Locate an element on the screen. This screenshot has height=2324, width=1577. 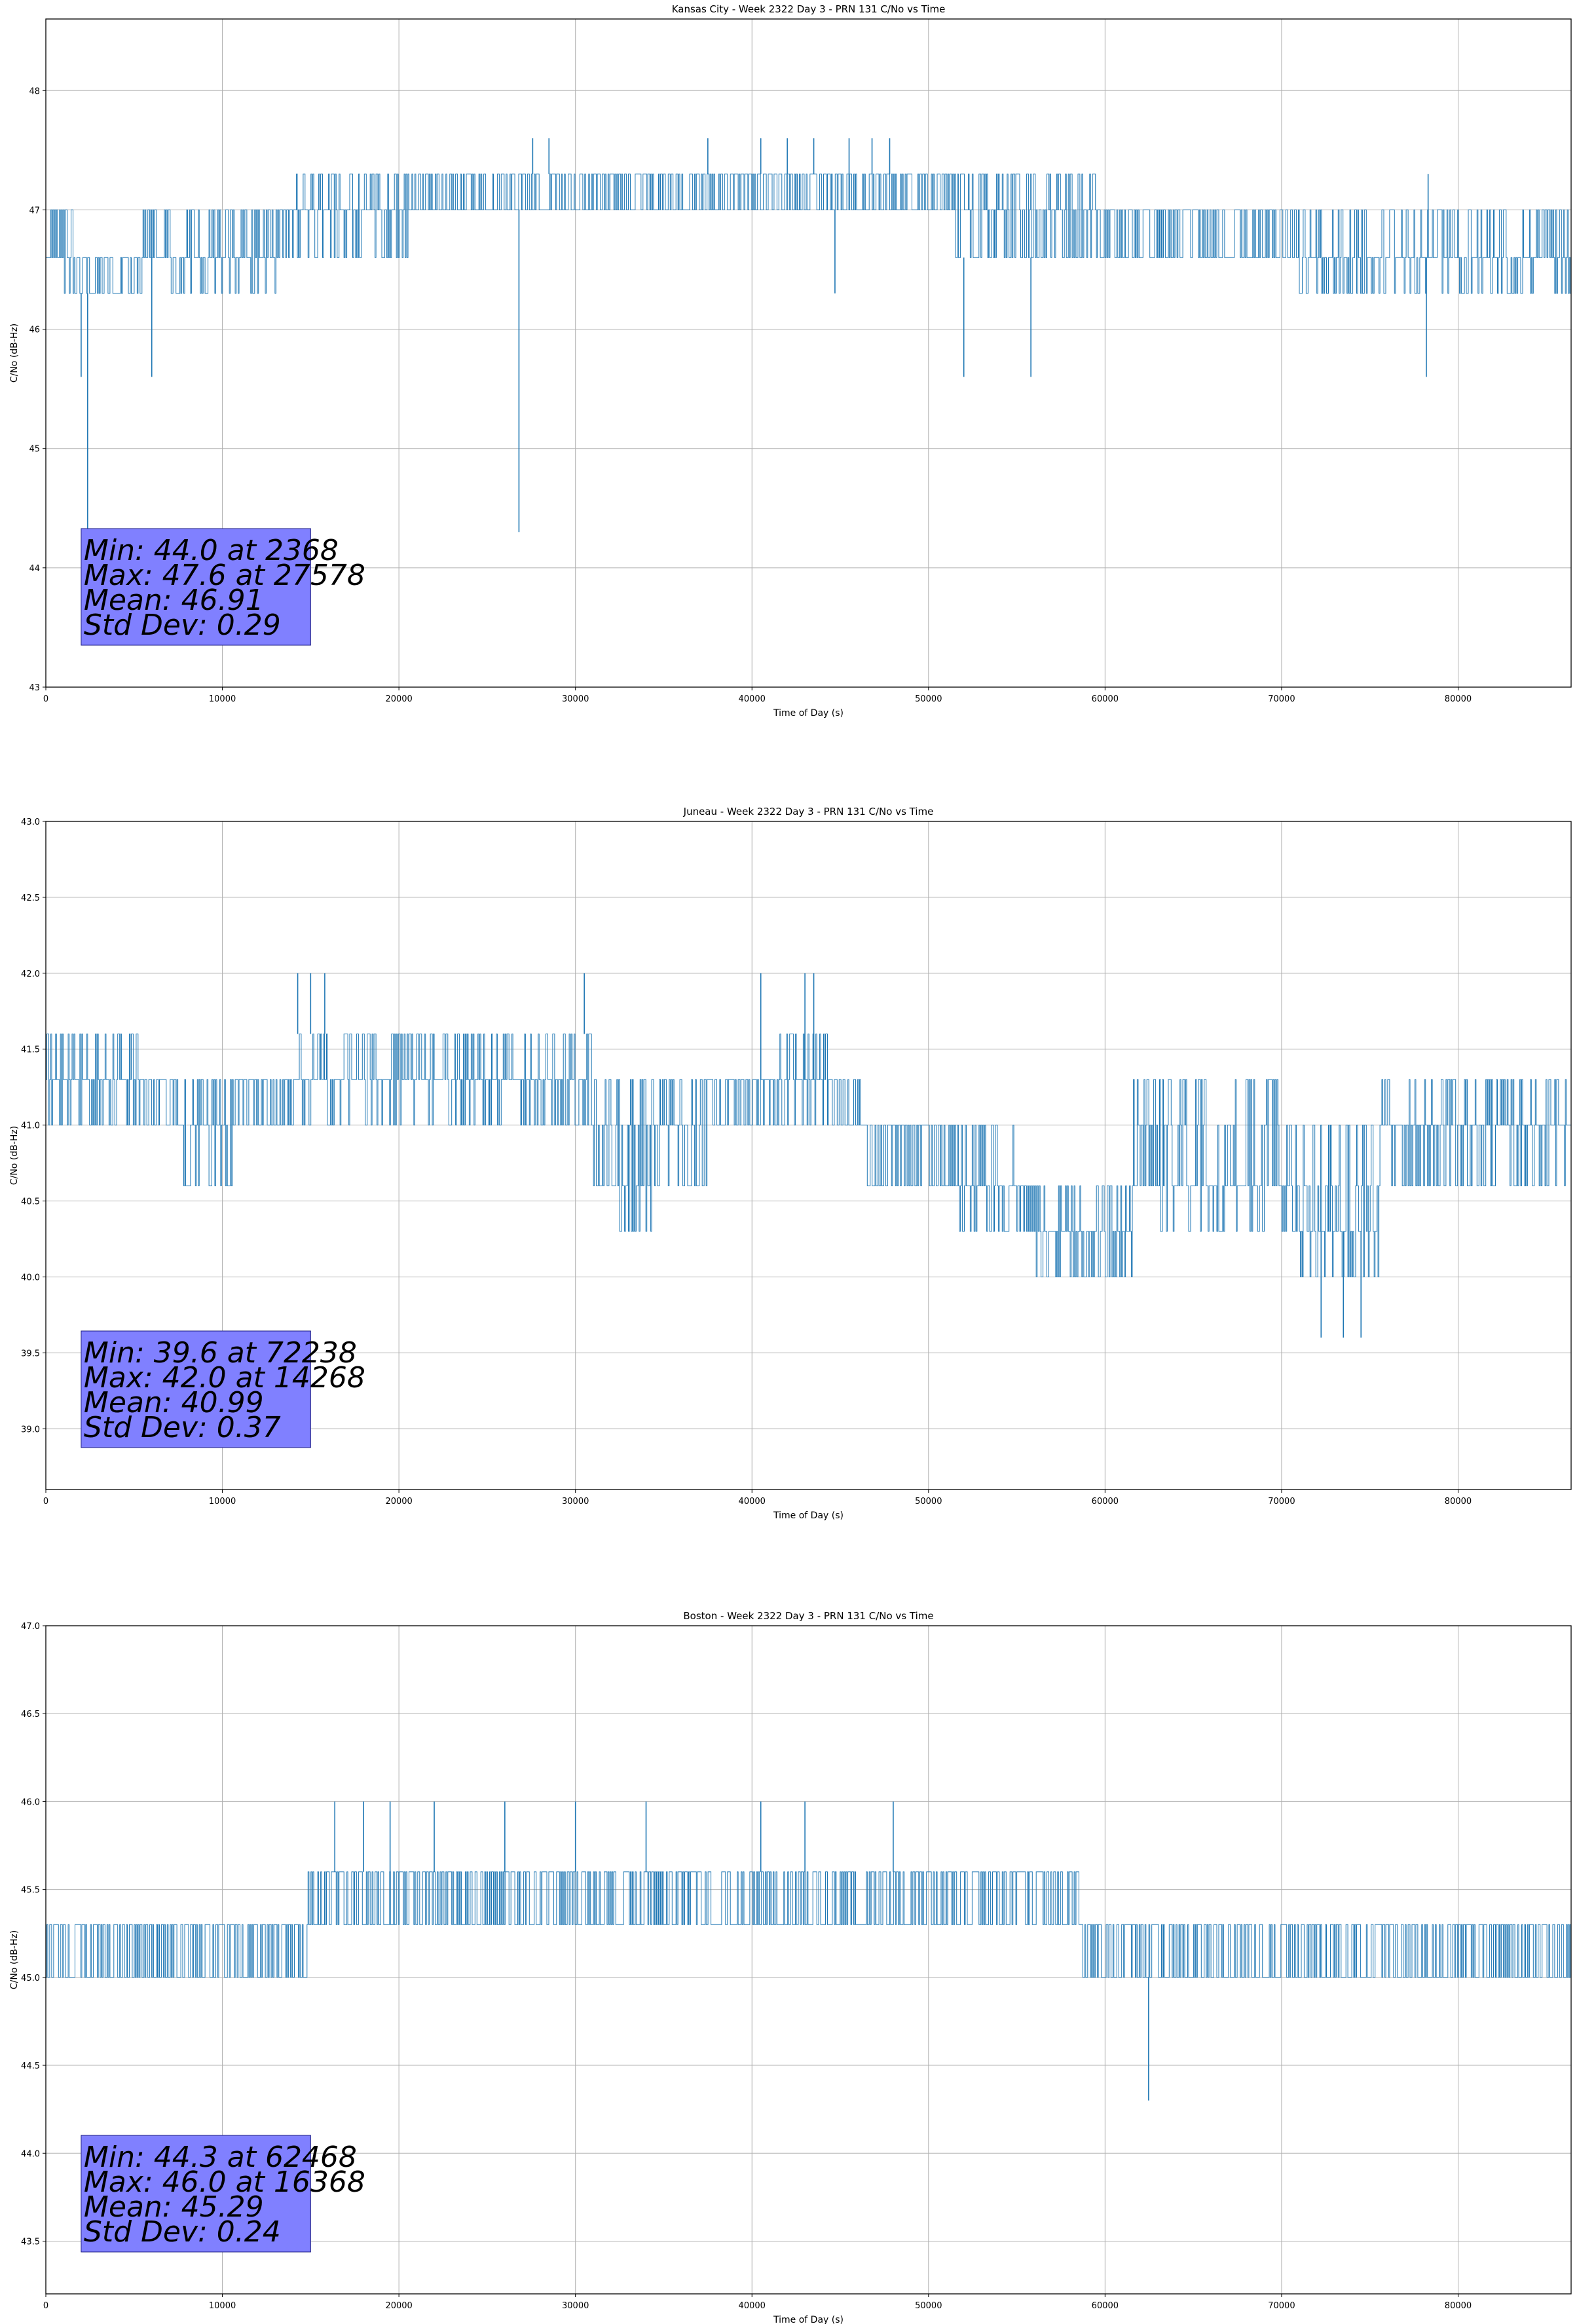
stats-min: Min: 39.6 at 72238 is located at coordinates (220, 1353).